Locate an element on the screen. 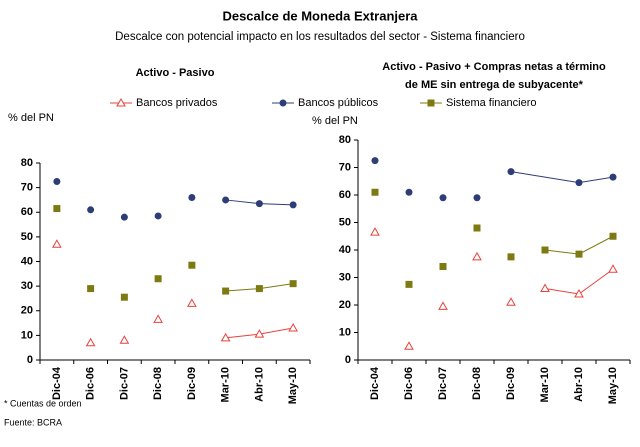  subplot-title: de ME sin entrega de subyacente* is located at coordinates (494, 85).